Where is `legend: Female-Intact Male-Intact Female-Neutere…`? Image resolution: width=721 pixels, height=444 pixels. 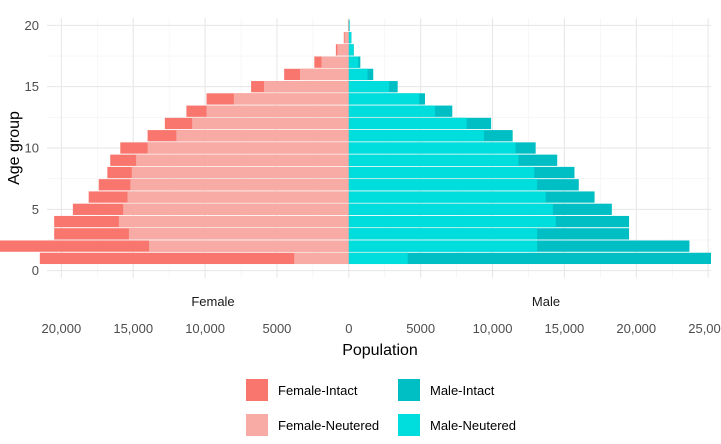
legend: Female-Intact Male-Intact Female-Neutere… is located at coordinates (381, 407).